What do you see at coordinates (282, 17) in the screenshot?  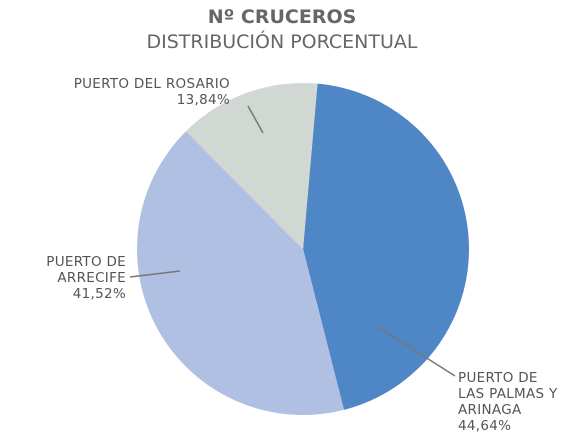 I see `chart-title: Nº CRUCEROS` at bounding box center [282, 17].